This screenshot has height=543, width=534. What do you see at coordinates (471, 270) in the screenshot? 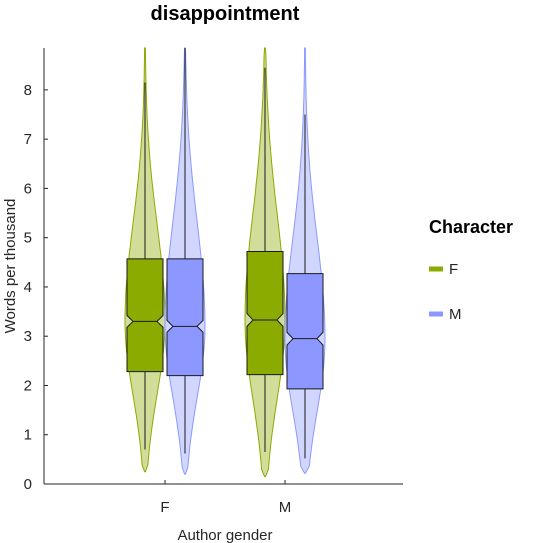
I see `legend: Character F M` at bounding box center [471, 270].